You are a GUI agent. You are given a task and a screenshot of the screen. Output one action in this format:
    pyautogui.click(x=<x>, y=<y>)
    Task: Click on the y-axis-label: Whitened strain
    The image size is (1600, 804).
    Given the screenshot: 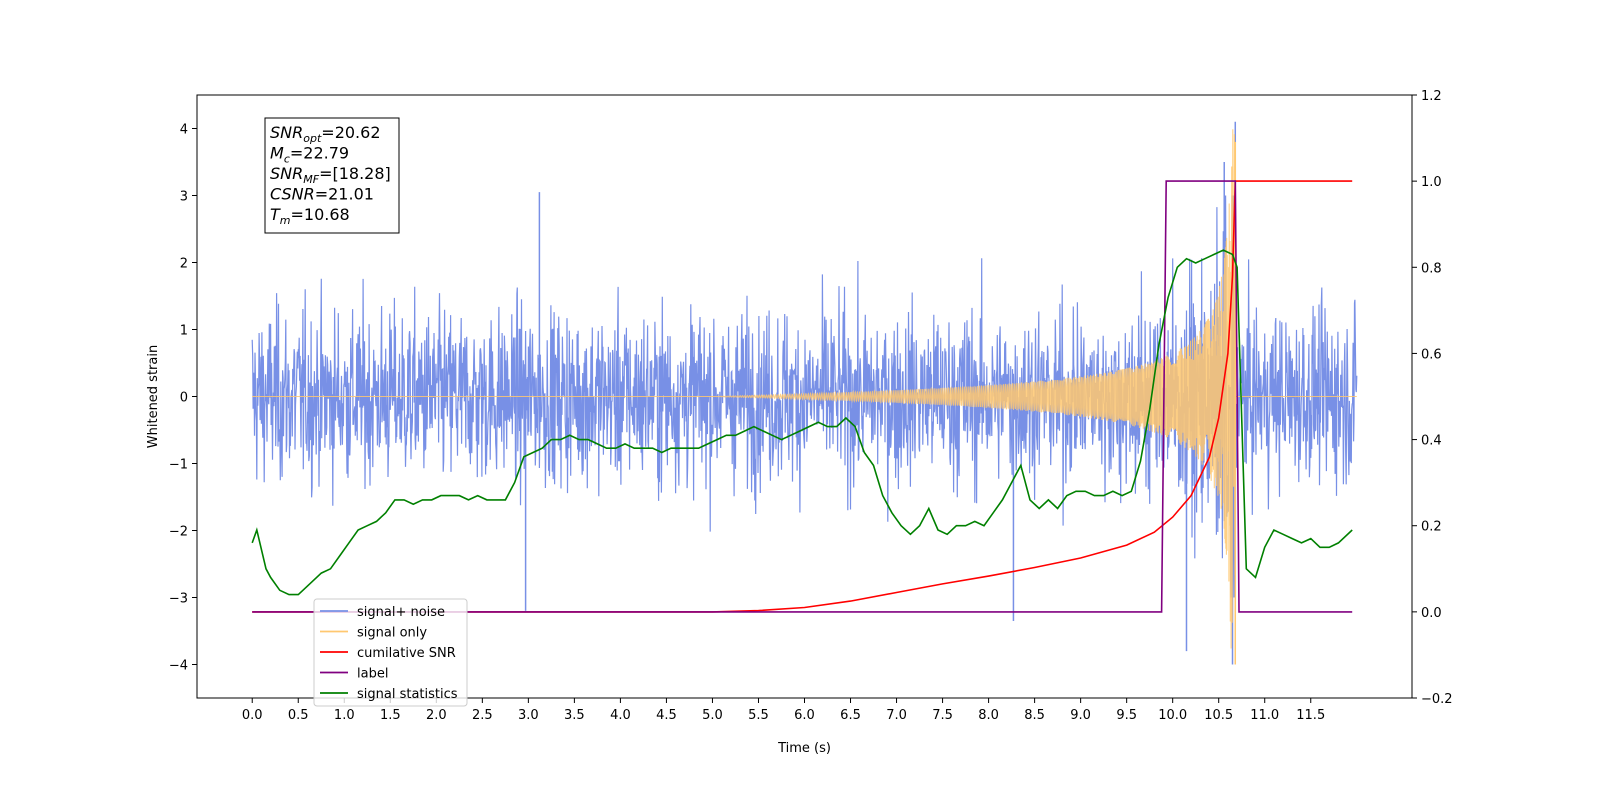 What is the action you would take?
    pyautogui.click(x=153, y=396)
    